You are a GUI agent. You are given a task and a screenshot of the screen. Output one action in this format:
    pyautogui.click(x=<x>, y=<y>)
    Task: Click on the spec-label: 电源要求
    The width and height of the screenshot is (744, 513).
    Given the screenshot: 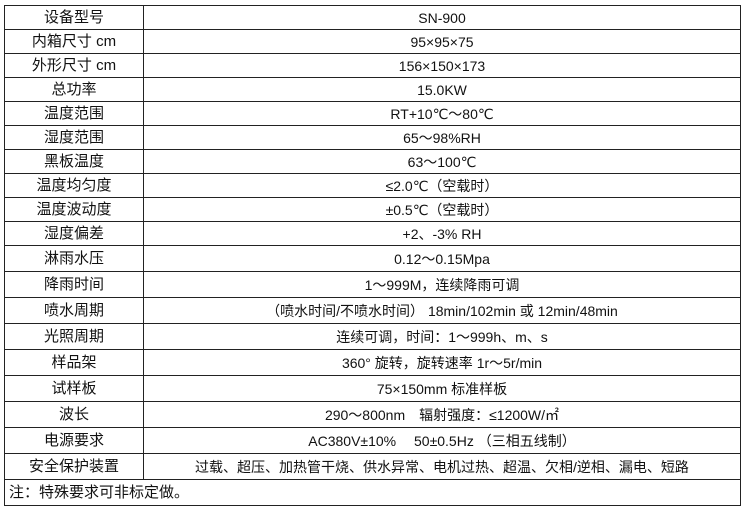 What is the action you would take?
    pyautogui.click(x=74, y=440)
    